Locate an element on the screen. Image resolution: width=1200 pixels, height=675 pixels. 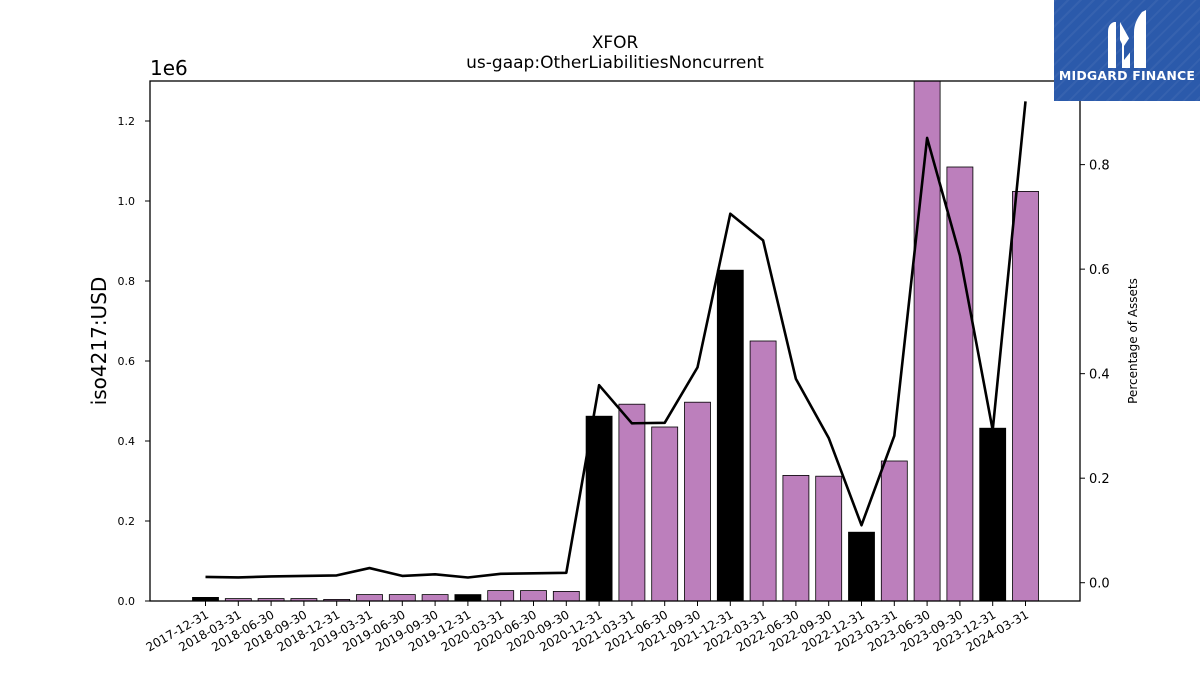
y2-tick-label: 0.2 is located at coordinates (1099, 479).